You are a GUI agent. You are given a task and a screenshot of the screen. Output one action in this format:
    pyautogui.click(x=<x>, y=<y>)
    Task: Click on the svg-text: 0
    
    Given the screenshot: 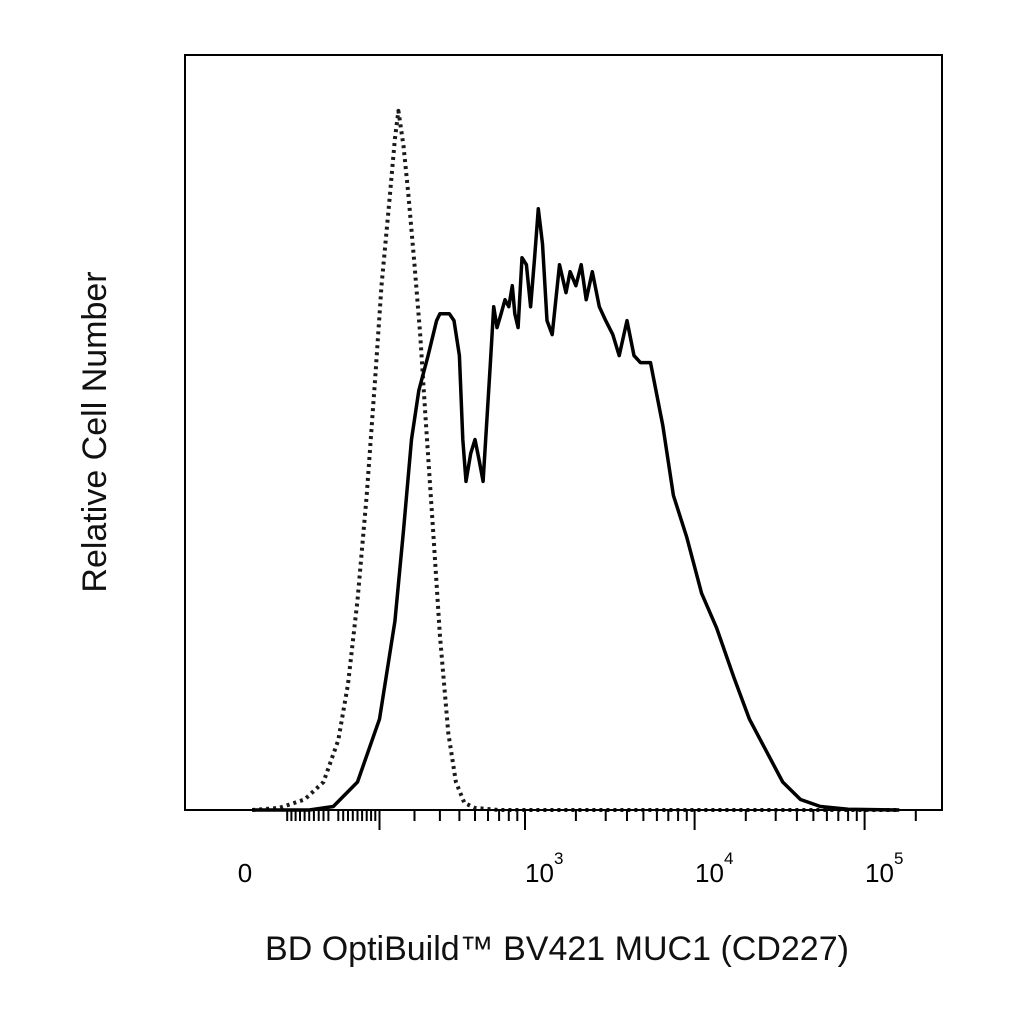 What is the action you would take?
    pyautogui.click(x=245, y=873)
    